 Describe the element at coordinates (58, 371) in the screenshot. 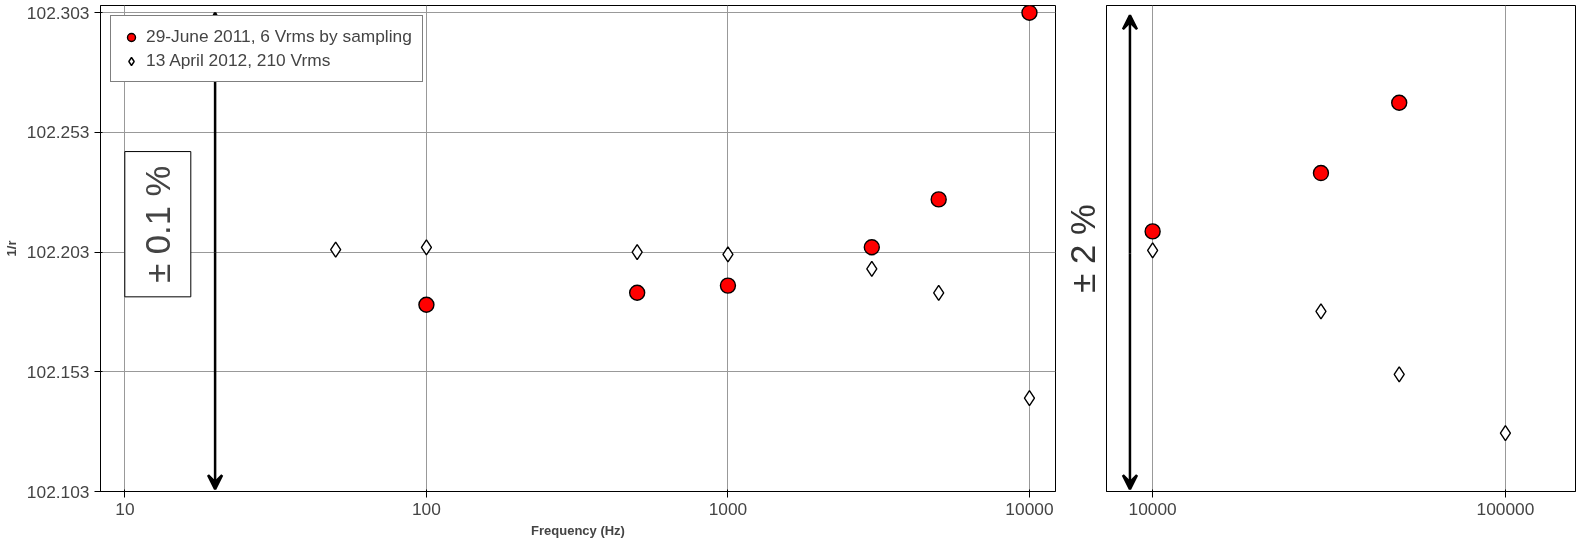

I see `y-tick-label: 102.153` at that location.